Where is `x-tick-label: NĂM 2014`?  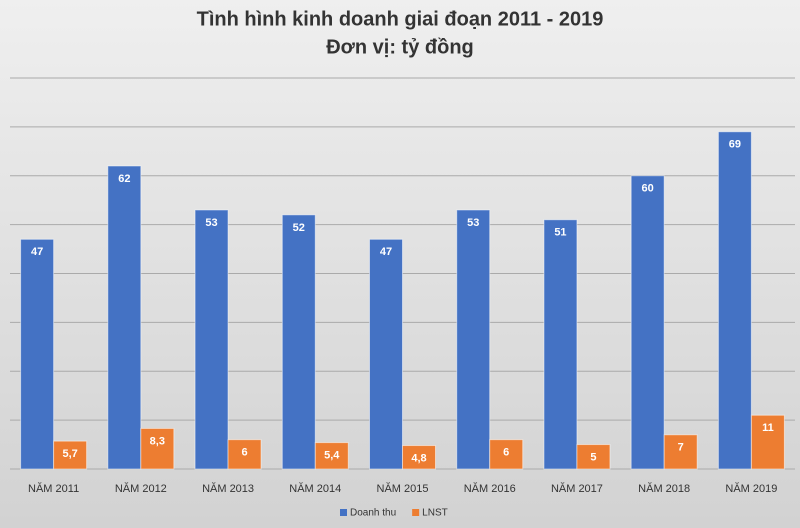 x-tick-label: NĂM 2014 is located at coordinates (315, 488).